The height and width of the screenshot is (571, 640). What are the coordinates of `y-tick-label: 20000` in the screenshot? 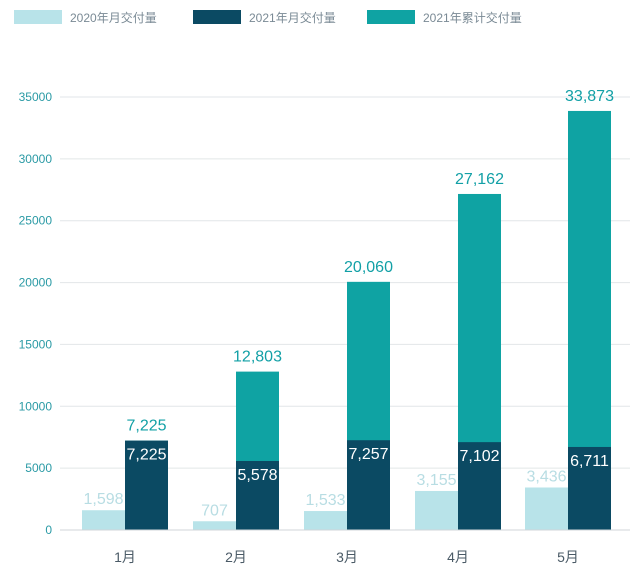 It's located at (36, 283).